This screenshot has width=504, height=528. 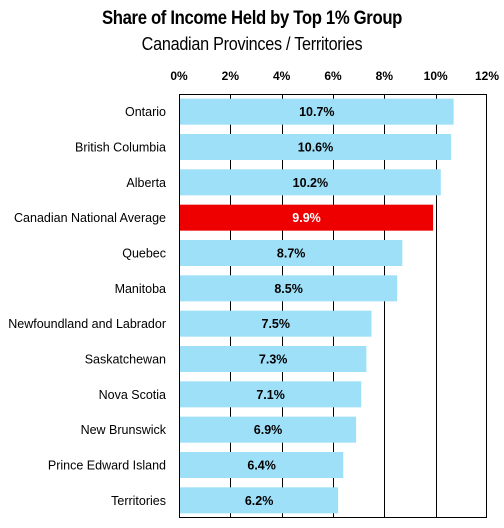 I want to click on x-tick-label: 8%, so click(x=385, y=76).